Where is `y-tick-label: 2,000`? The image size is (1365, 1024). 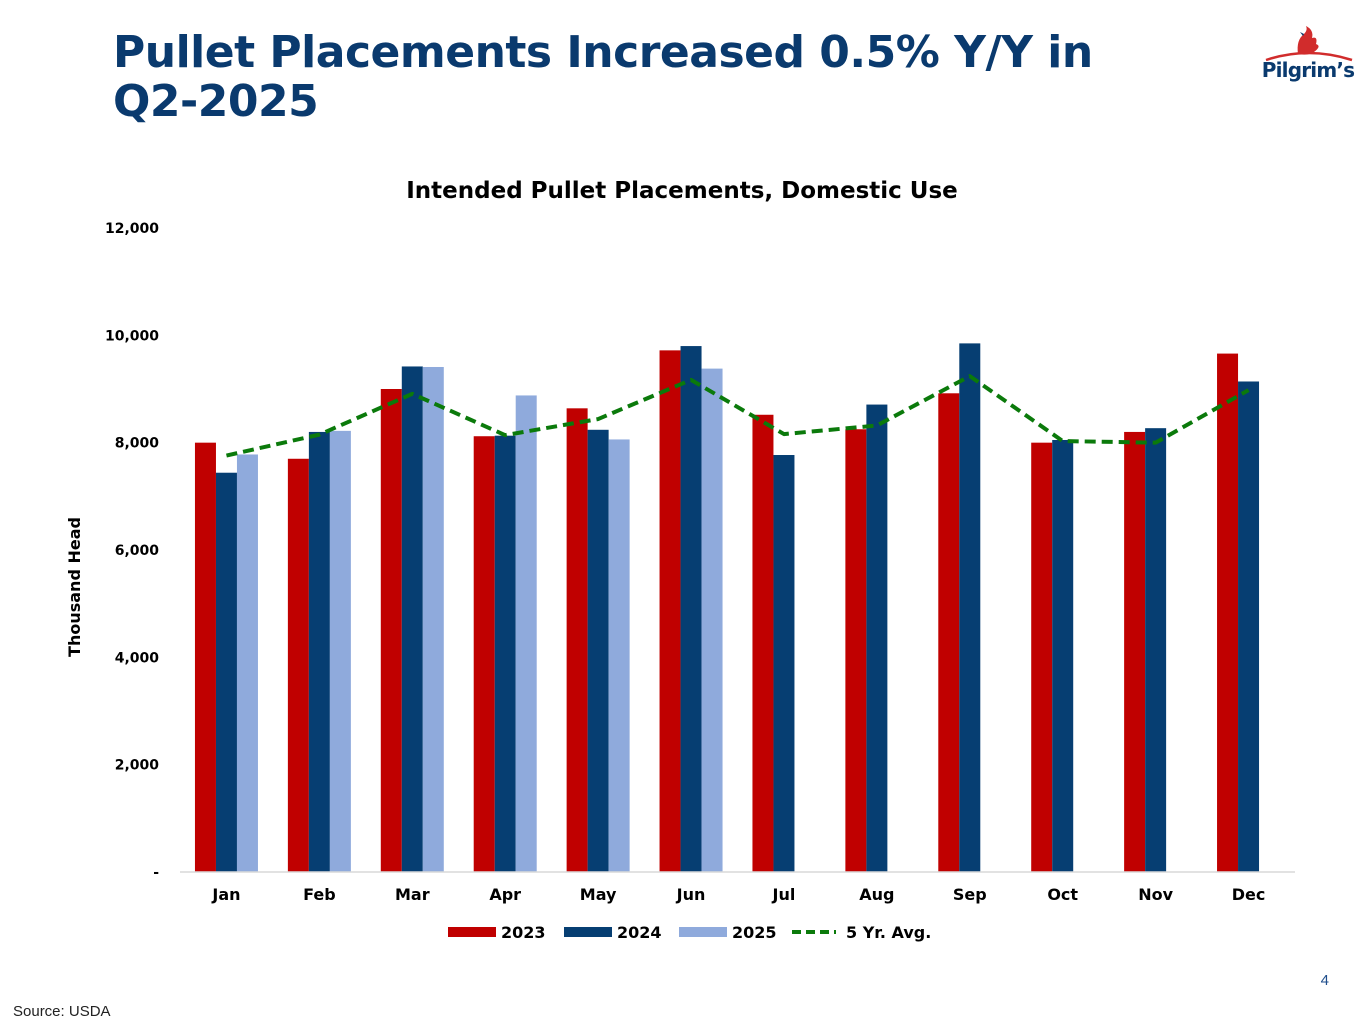
y-tick-label: 2,000 is located at coordinates (137, 766).